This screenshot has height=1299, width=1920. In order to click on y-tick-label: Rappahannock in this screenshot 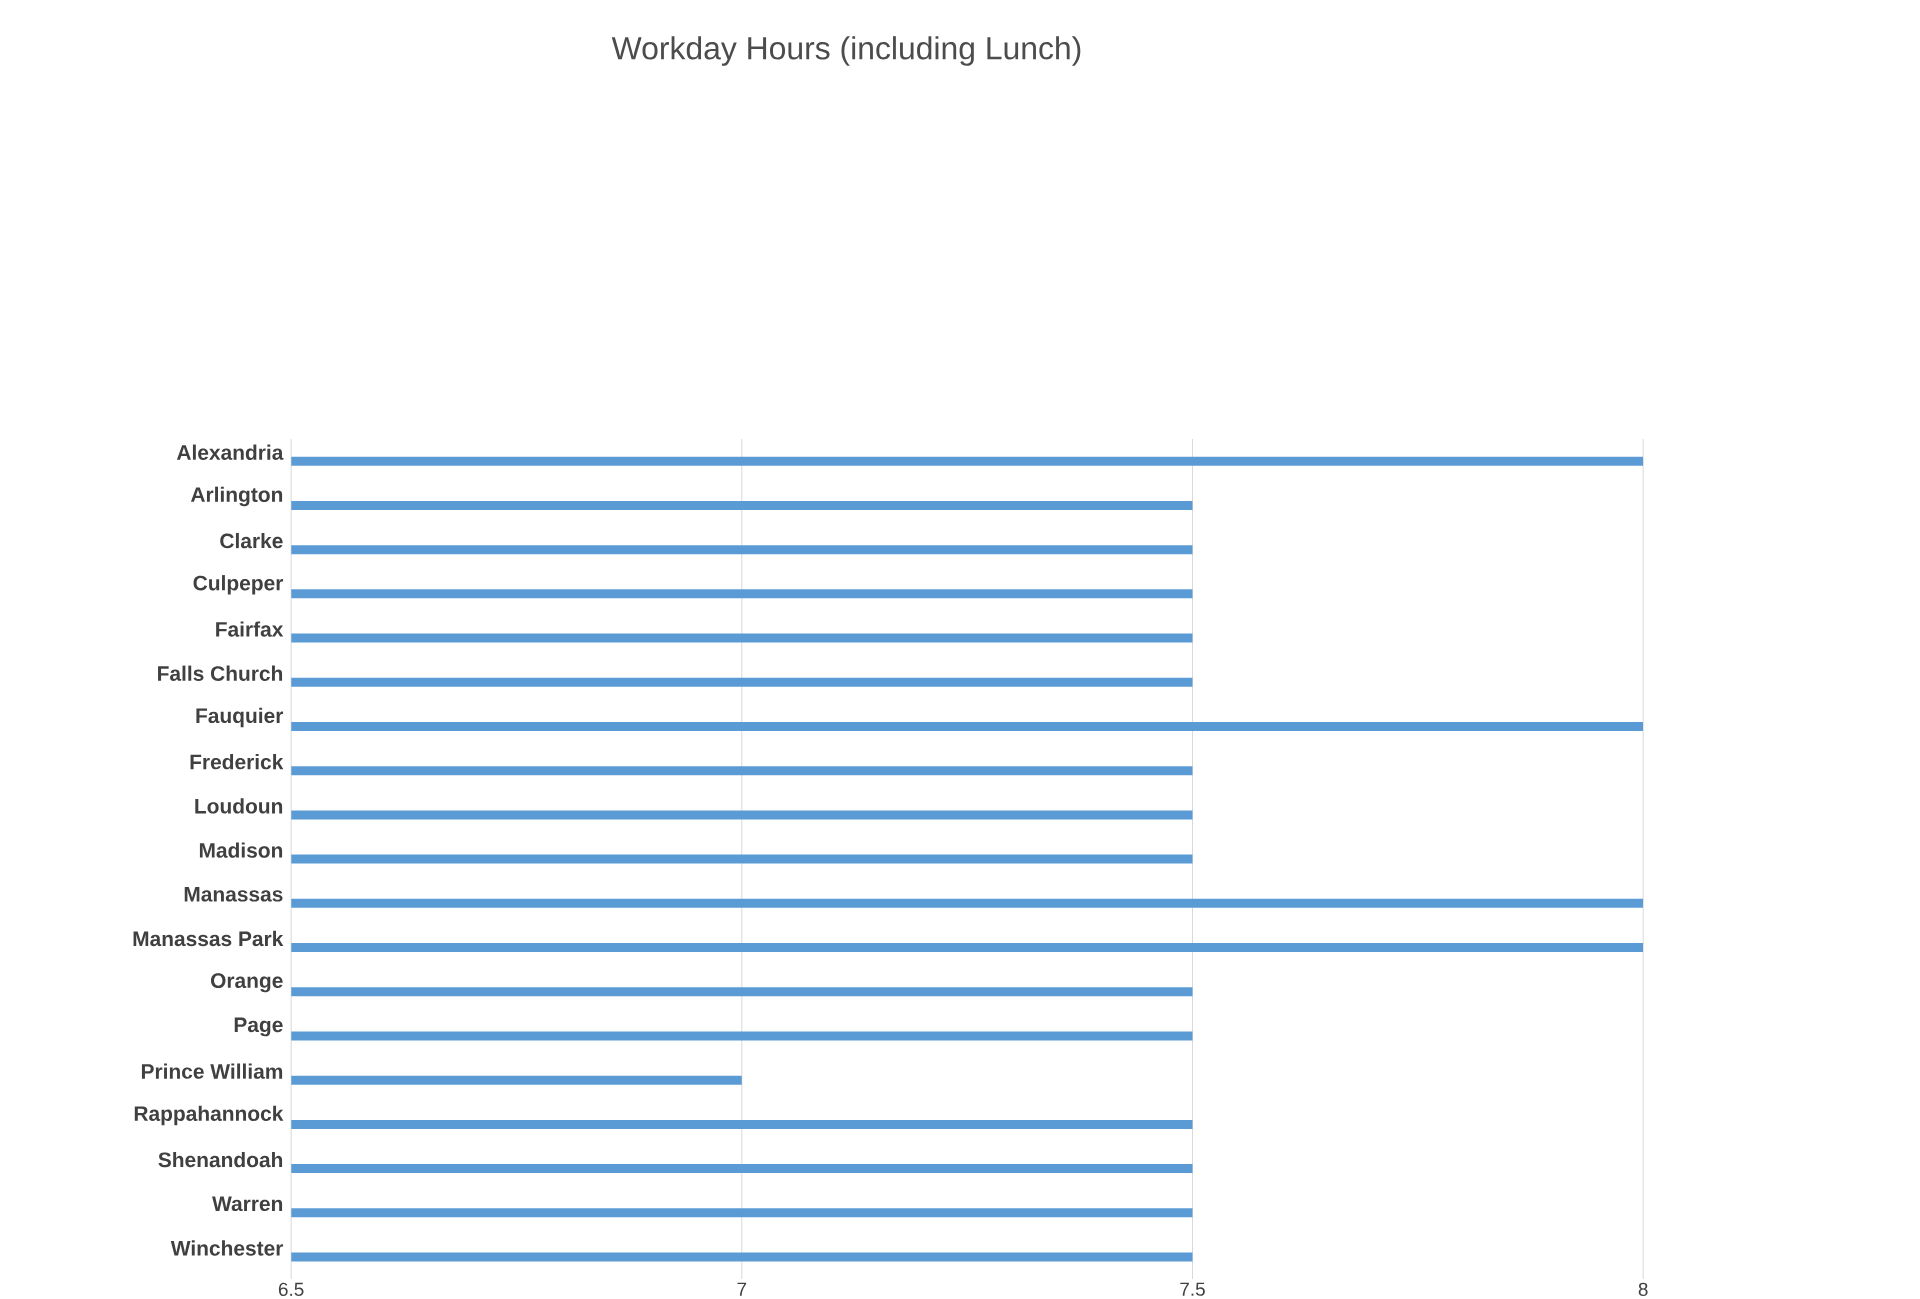, I will do `click(209, 1115)`.